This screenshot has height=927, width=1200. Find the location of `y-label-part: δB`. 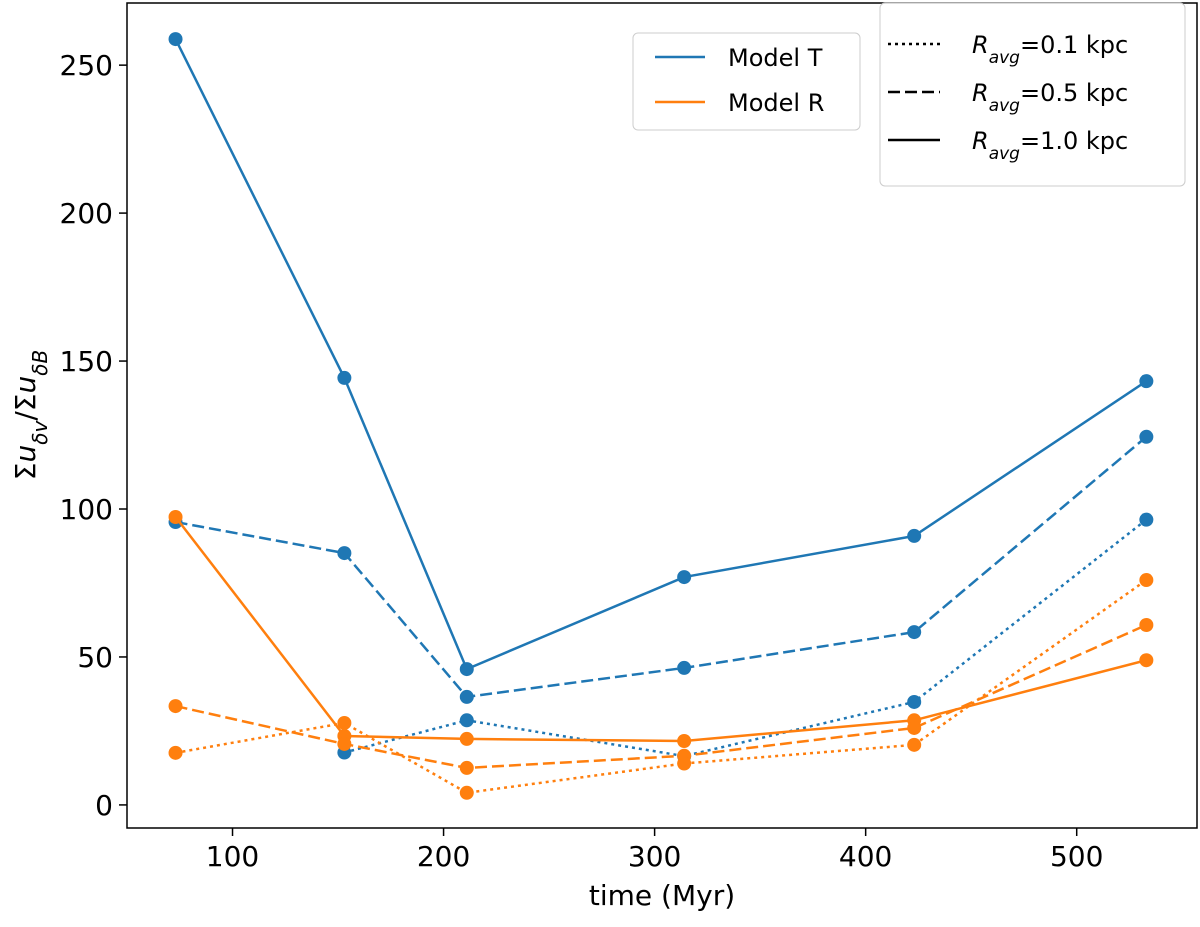

y-label-part: δB is located at coordinates (40, 363).